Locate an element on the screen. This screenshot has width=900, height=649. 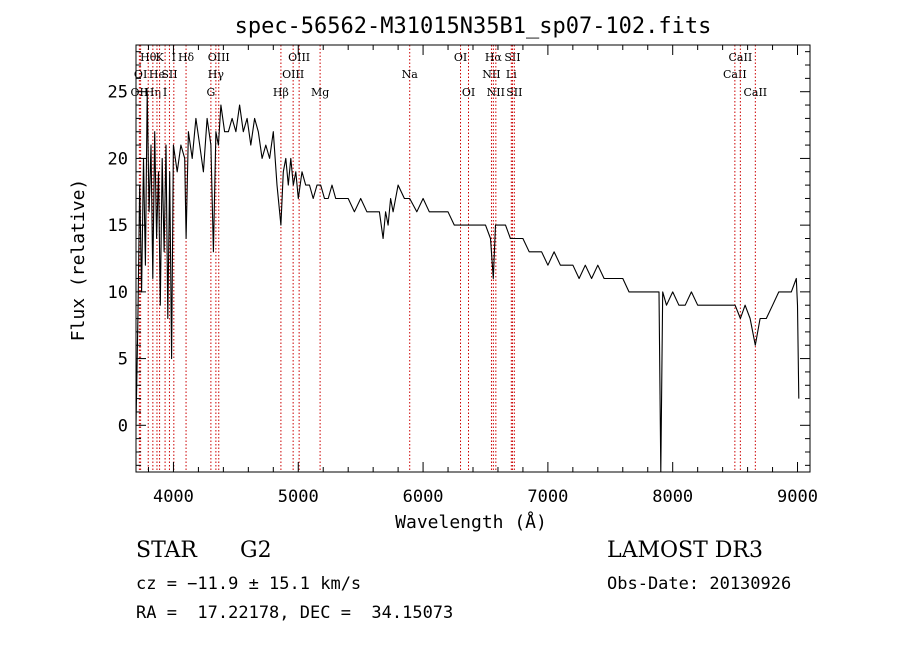
line-marker-label-9: Hδ is located at coordinates (186, 57).